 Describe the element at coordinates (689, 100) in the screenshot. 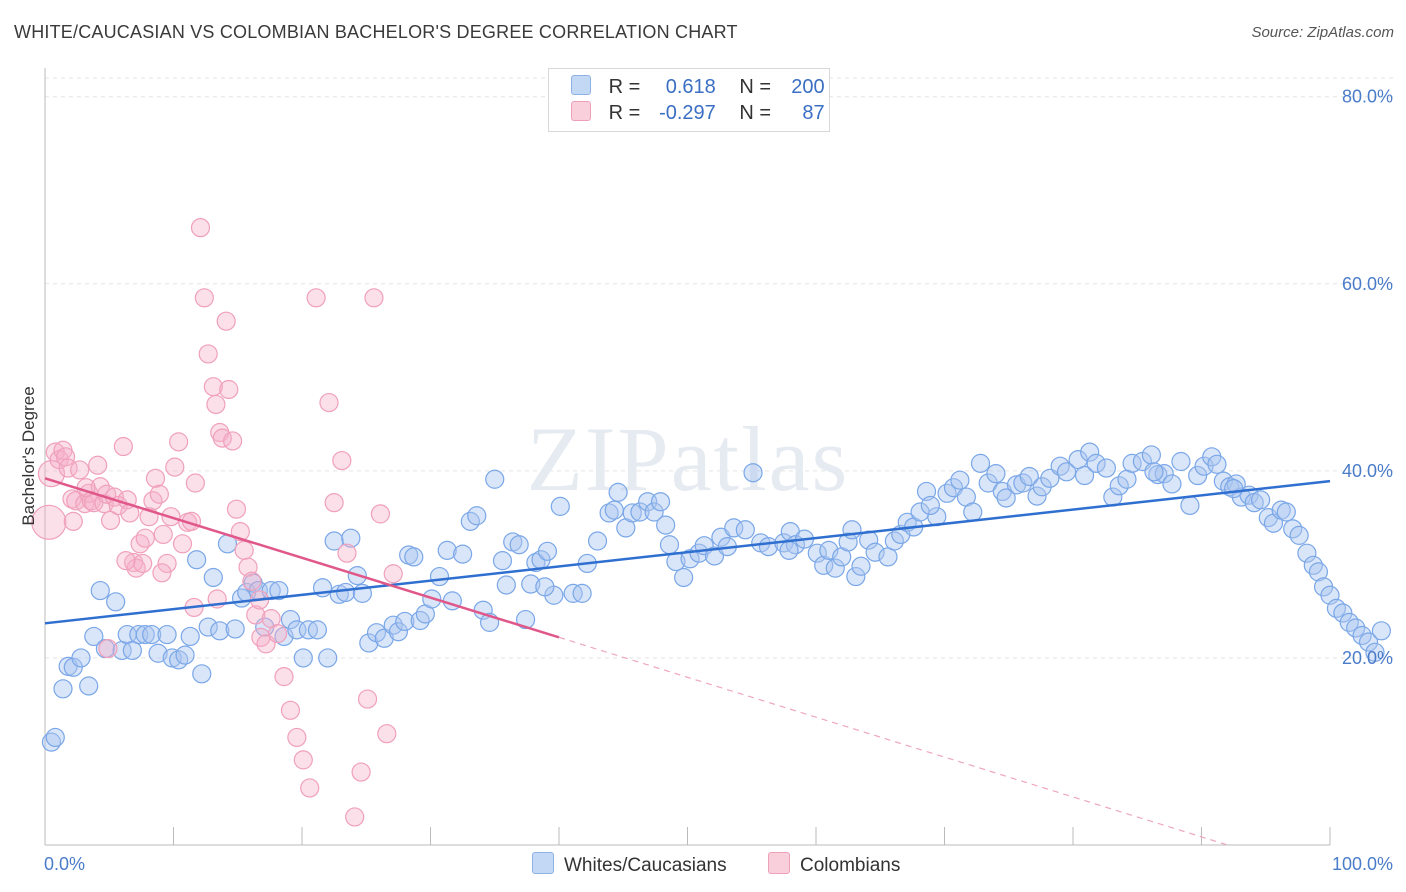

I see `correlation-legend: R = 0.618 N = 200 R = -0.297 N = 87` at that location.